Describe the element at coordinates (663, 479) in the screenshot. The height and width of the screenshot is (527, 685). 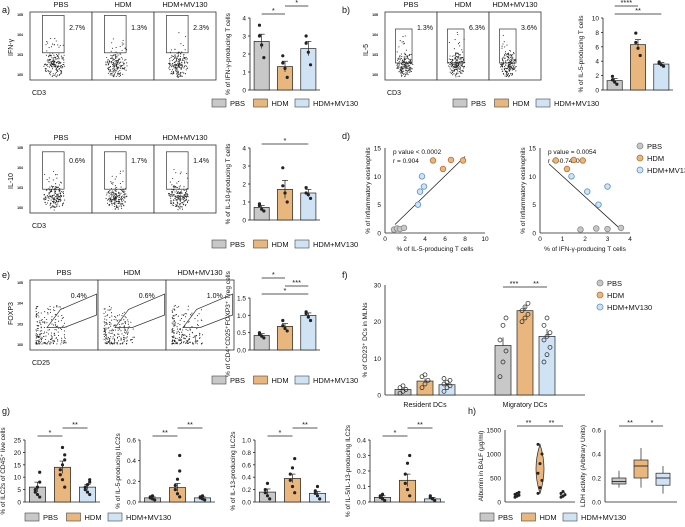
I see `box` at that location.